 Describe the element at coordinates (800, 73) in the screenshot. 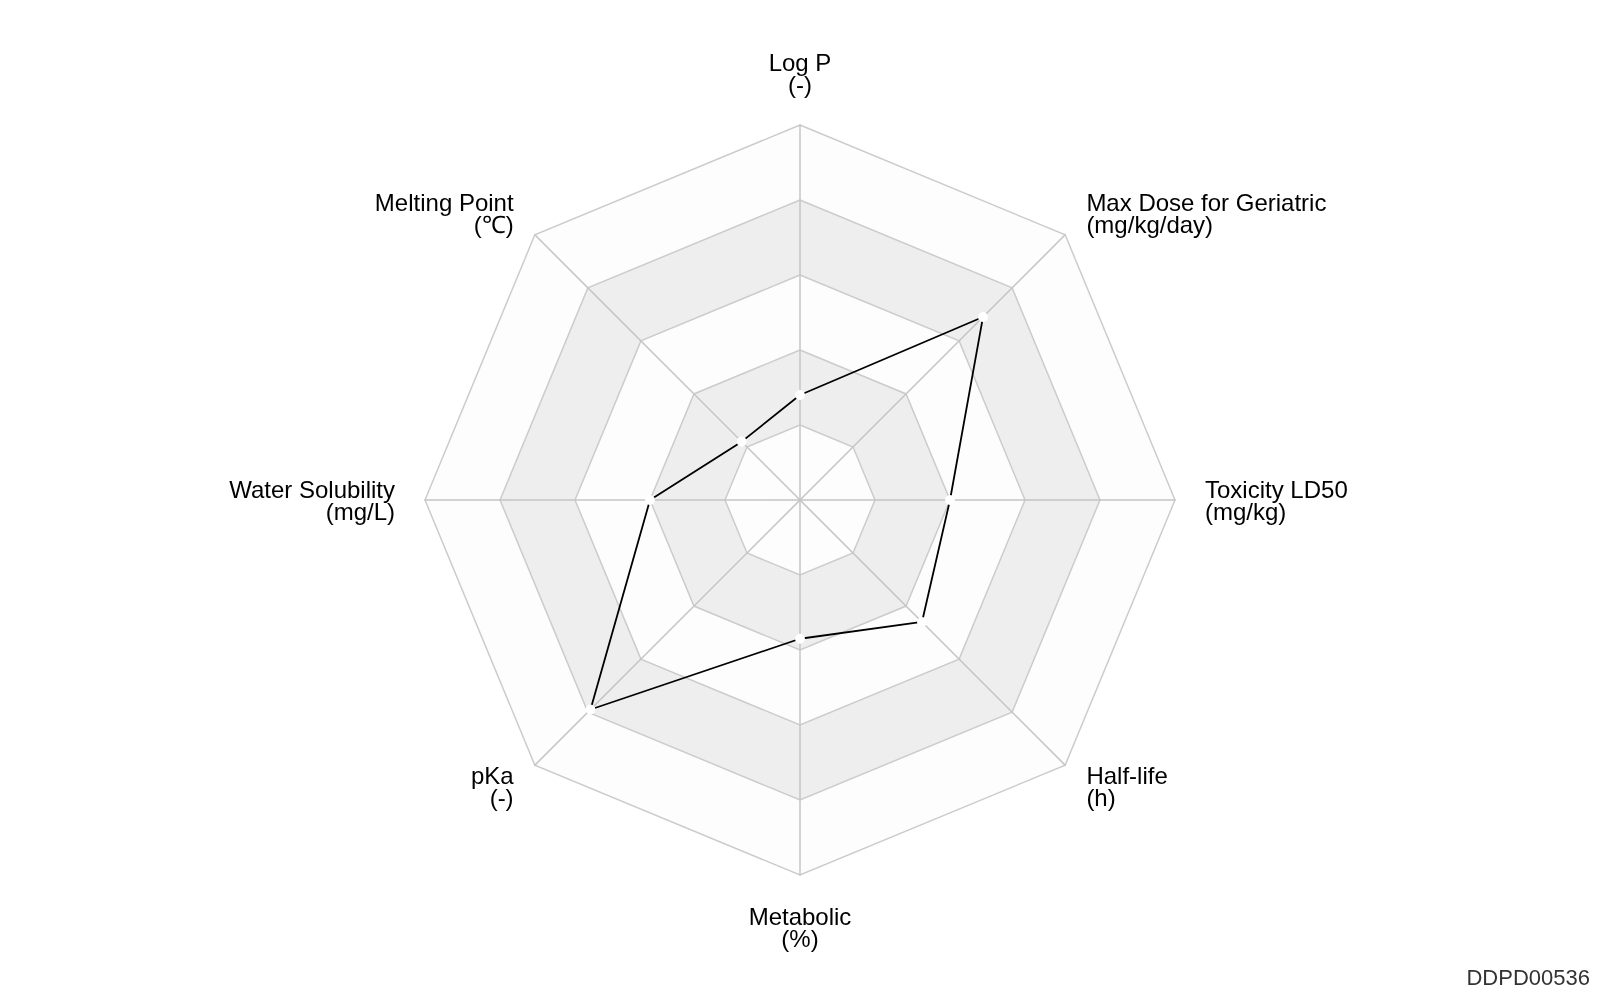

I see `spoke-label: Log P (-)` at that location.